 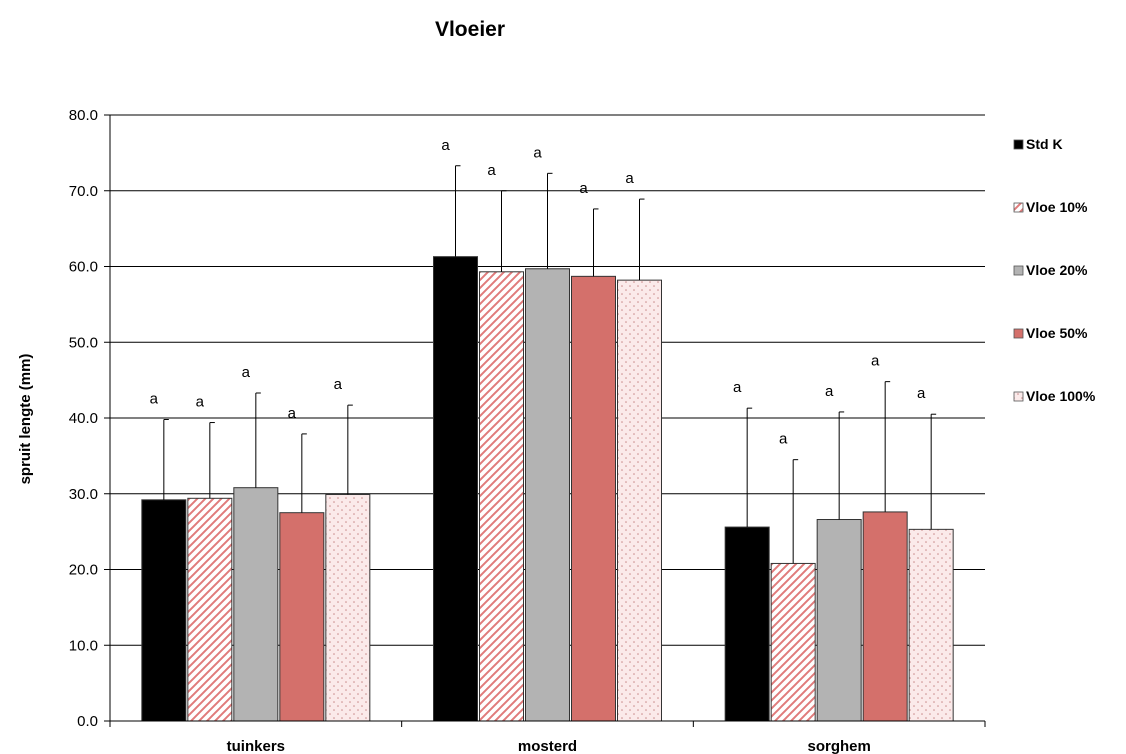 What do you see at coordinates (256, 746) in the screenshot?
I see `category-label: tuinkers` at bounding box center [256, 746].